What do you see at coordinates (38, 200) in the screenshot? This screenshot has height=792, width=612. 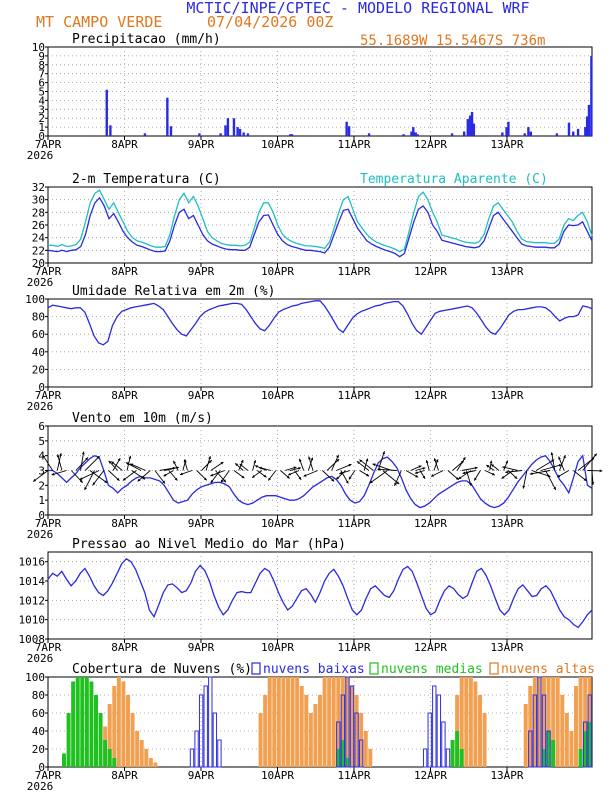 I see `y-tick-label: 30` at bounding box center [38, 200].